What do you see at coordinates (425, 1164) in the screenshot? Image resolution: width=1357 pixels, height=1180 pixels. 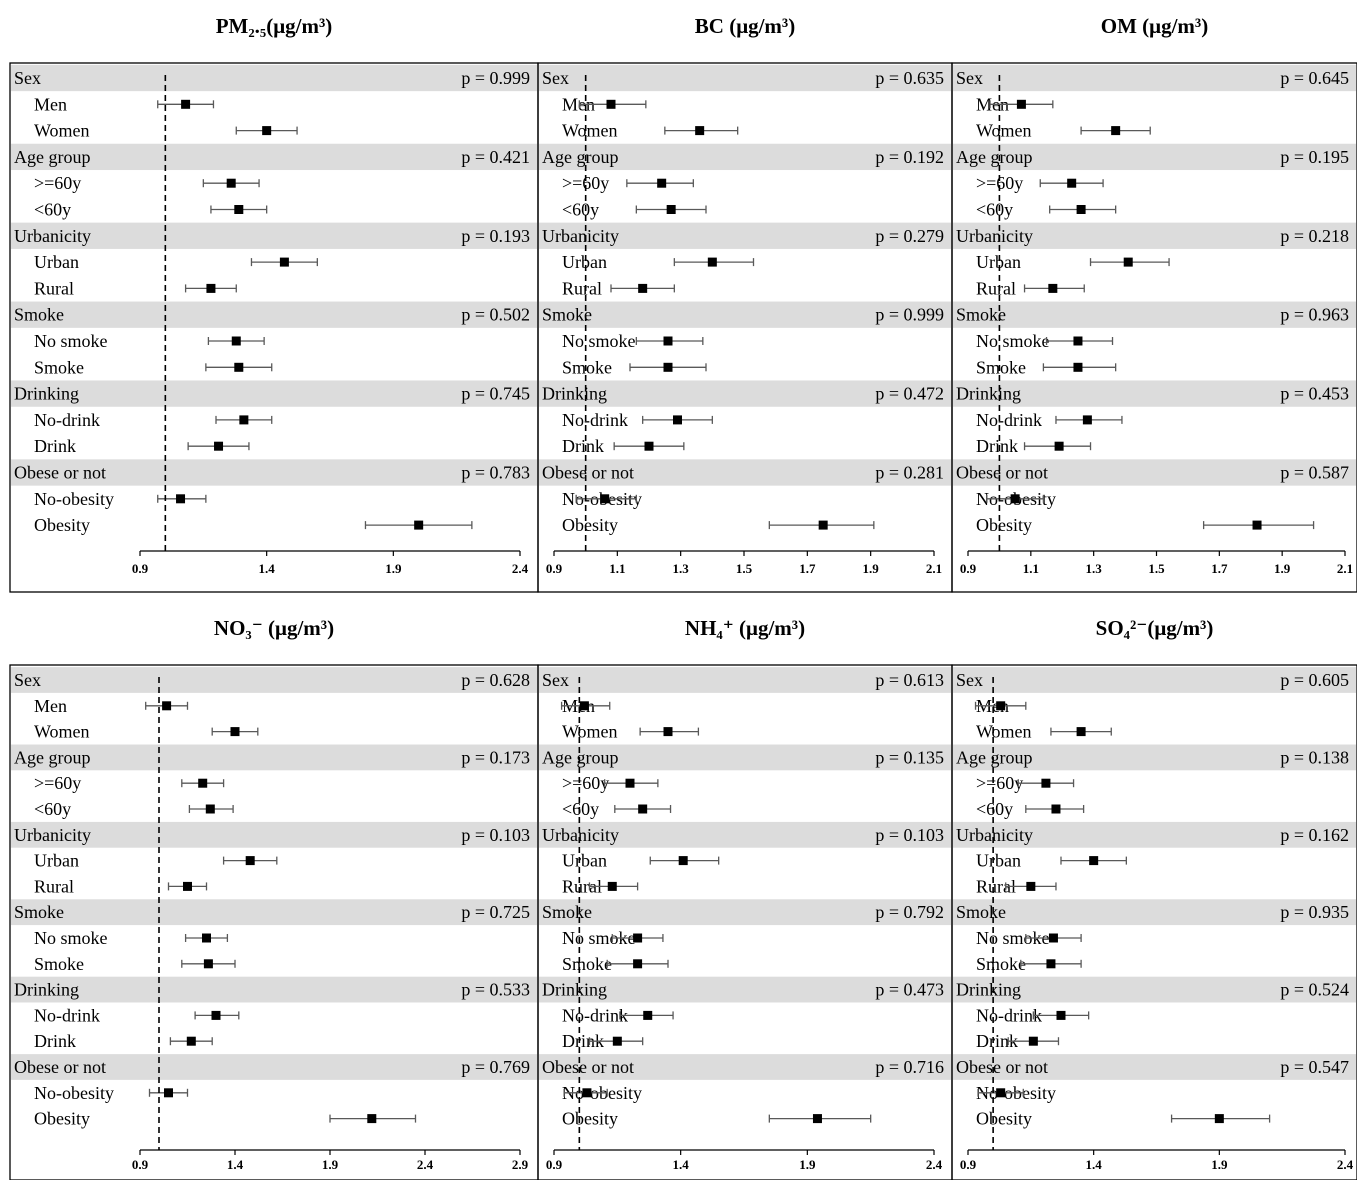 I see `x-tick-label: 2.4` at bounding box center [425, 1164].